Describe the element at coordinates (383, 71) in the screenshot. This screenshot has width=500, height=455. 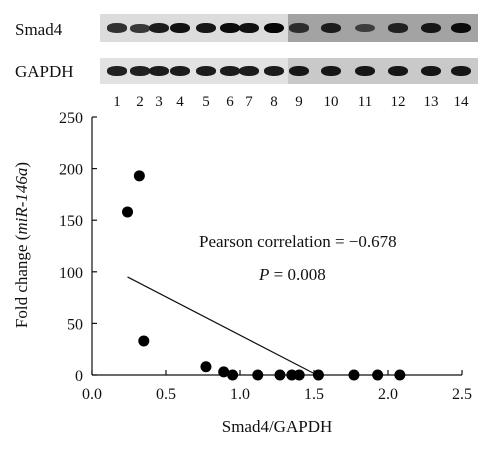
I see `gapdh-blot-panel-right` at that location.